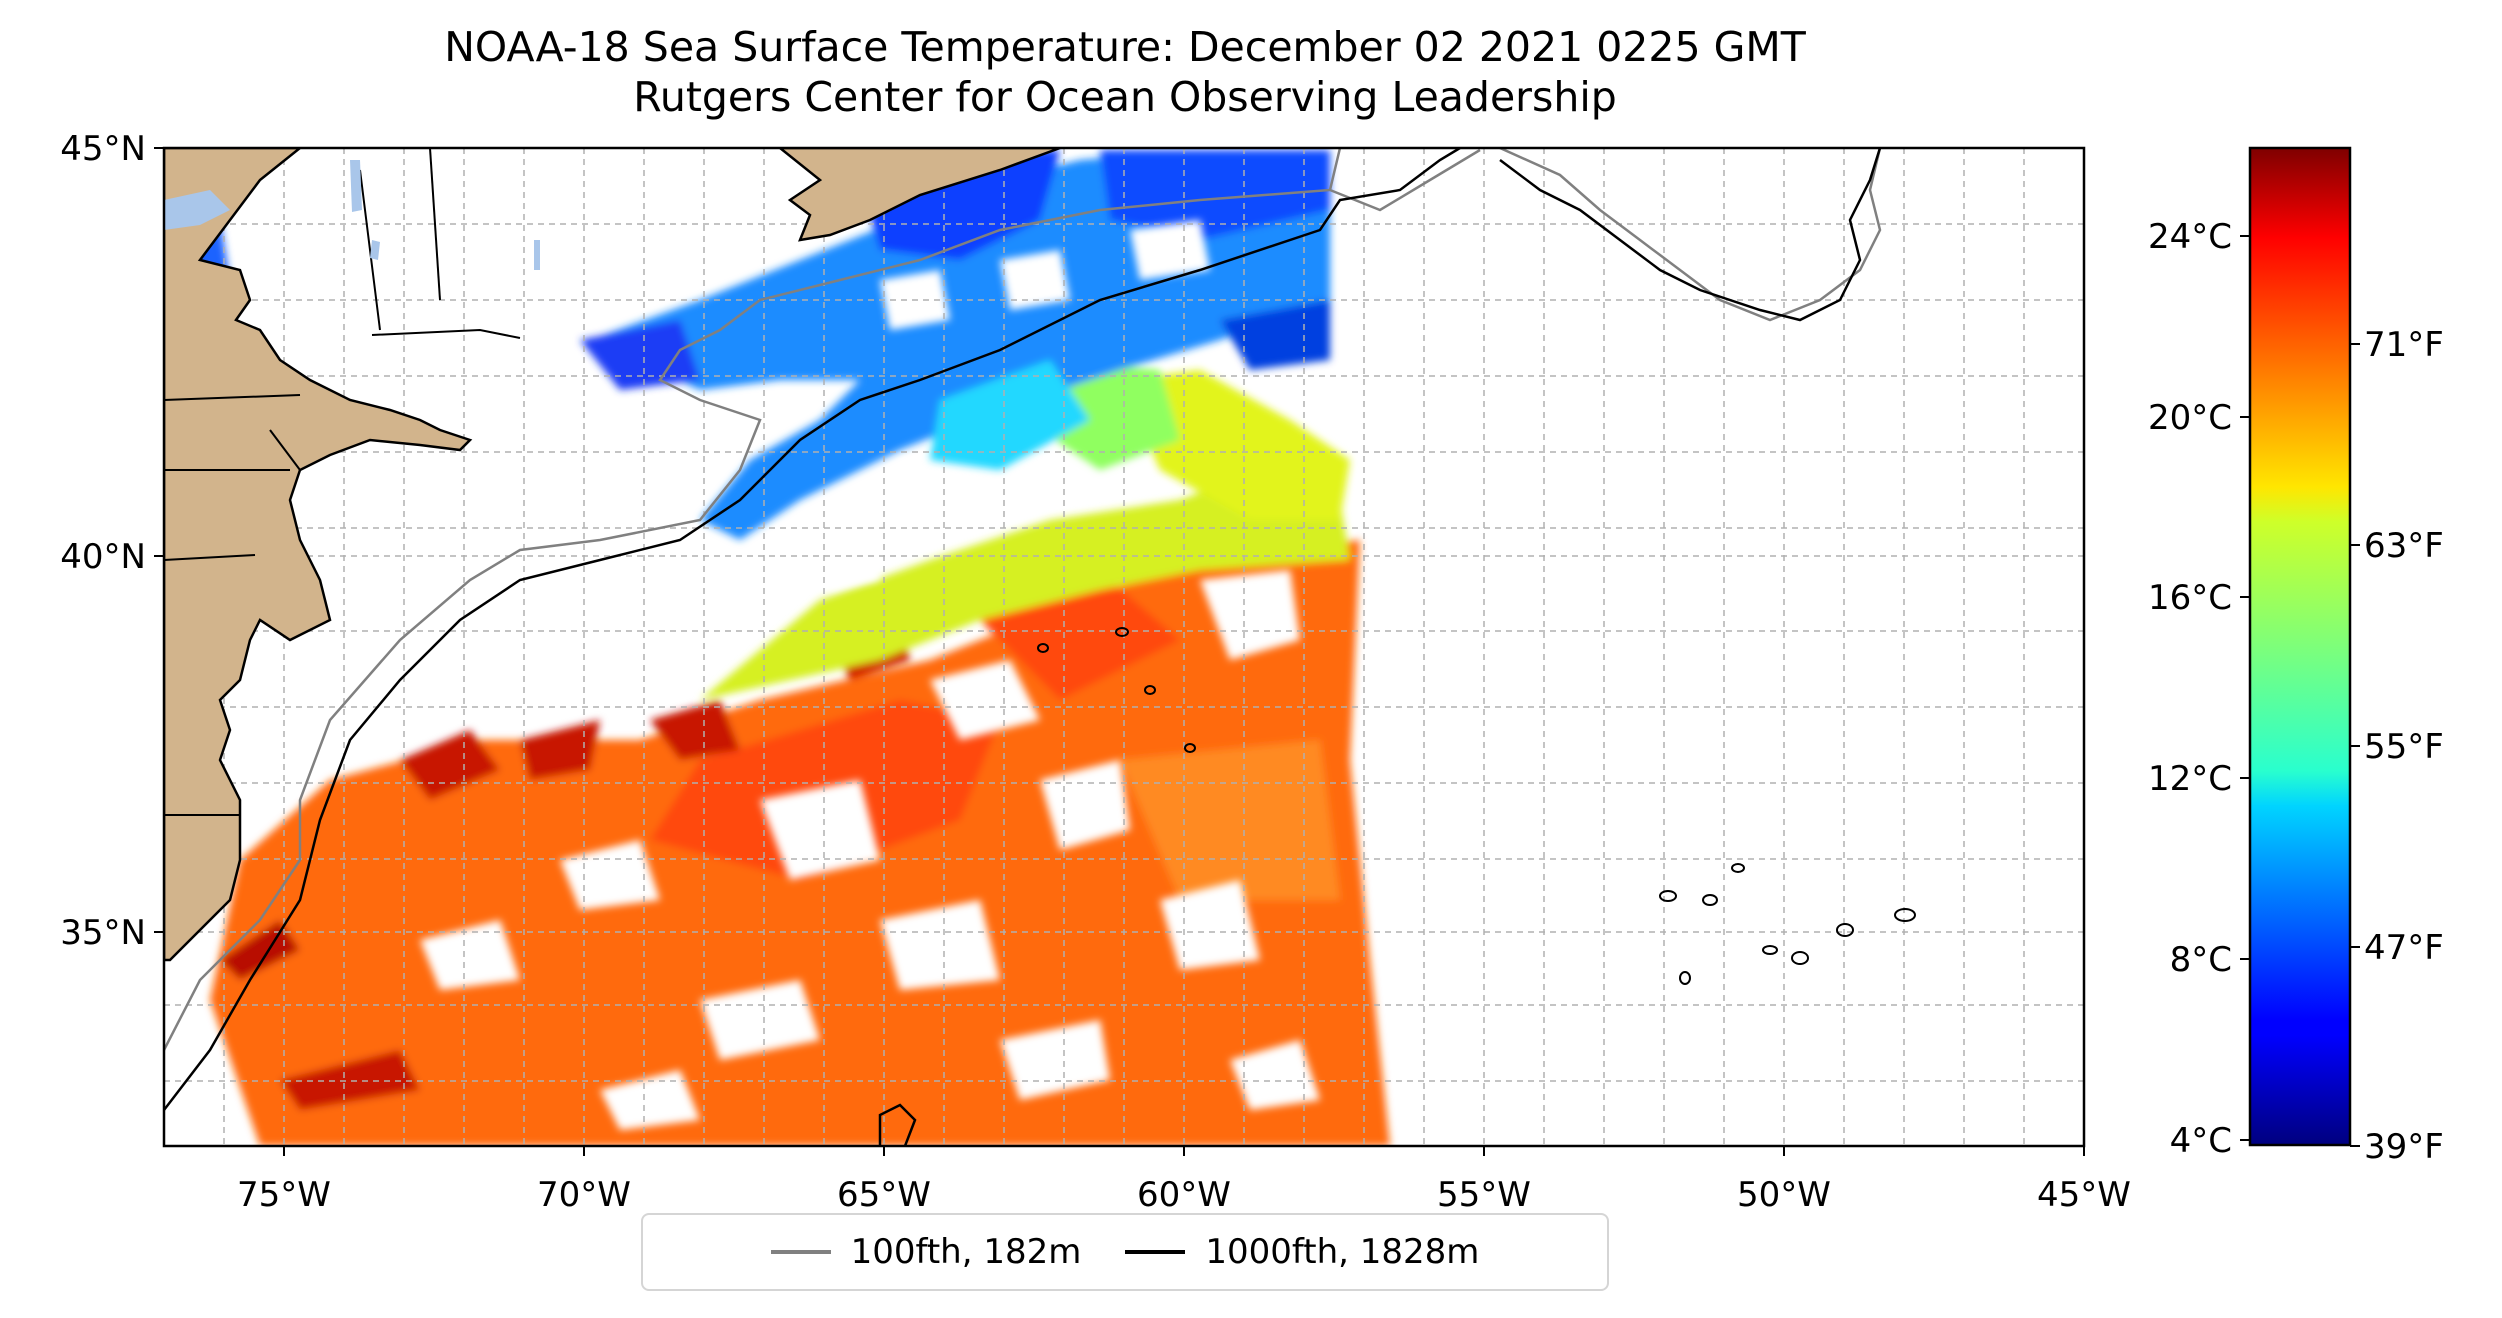  I want to click on lon-label-45w: 45°W, so click(2084, 1195).